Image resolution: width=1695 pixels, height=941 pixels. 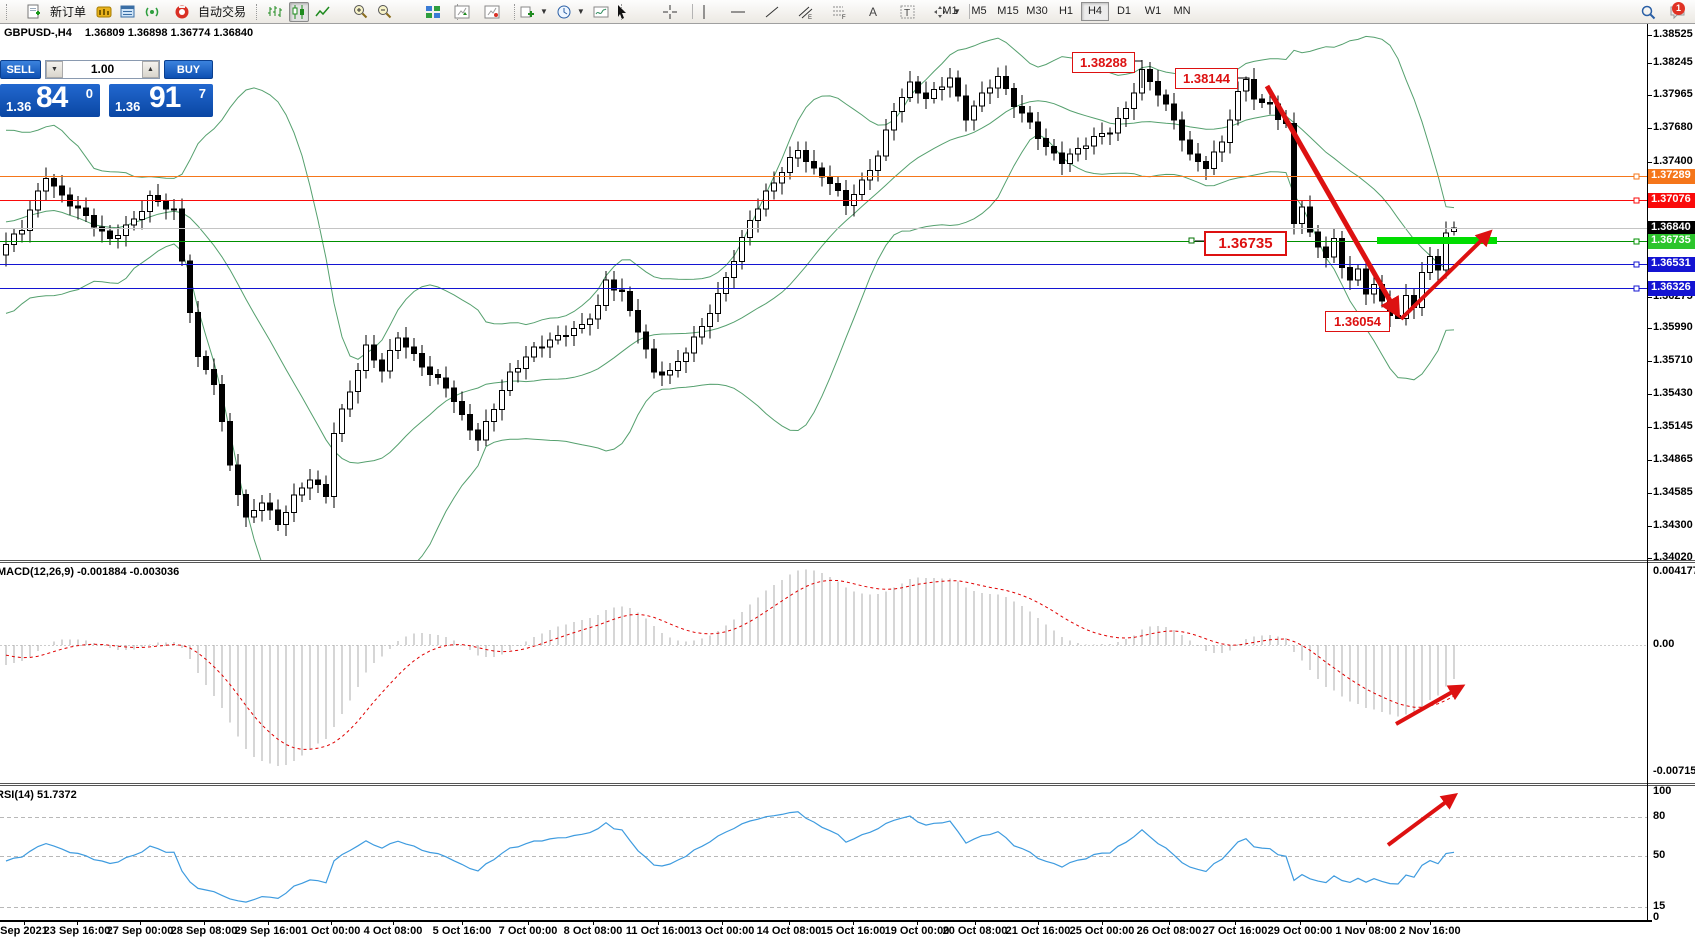 I want to click on trendline-tool-icon, so click(x=772, y=12).